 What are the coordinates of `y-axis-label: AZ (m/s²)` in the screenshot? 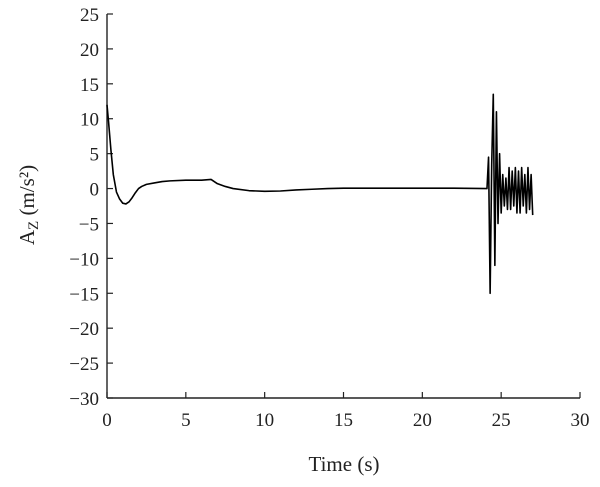 It's located at (28, 205).